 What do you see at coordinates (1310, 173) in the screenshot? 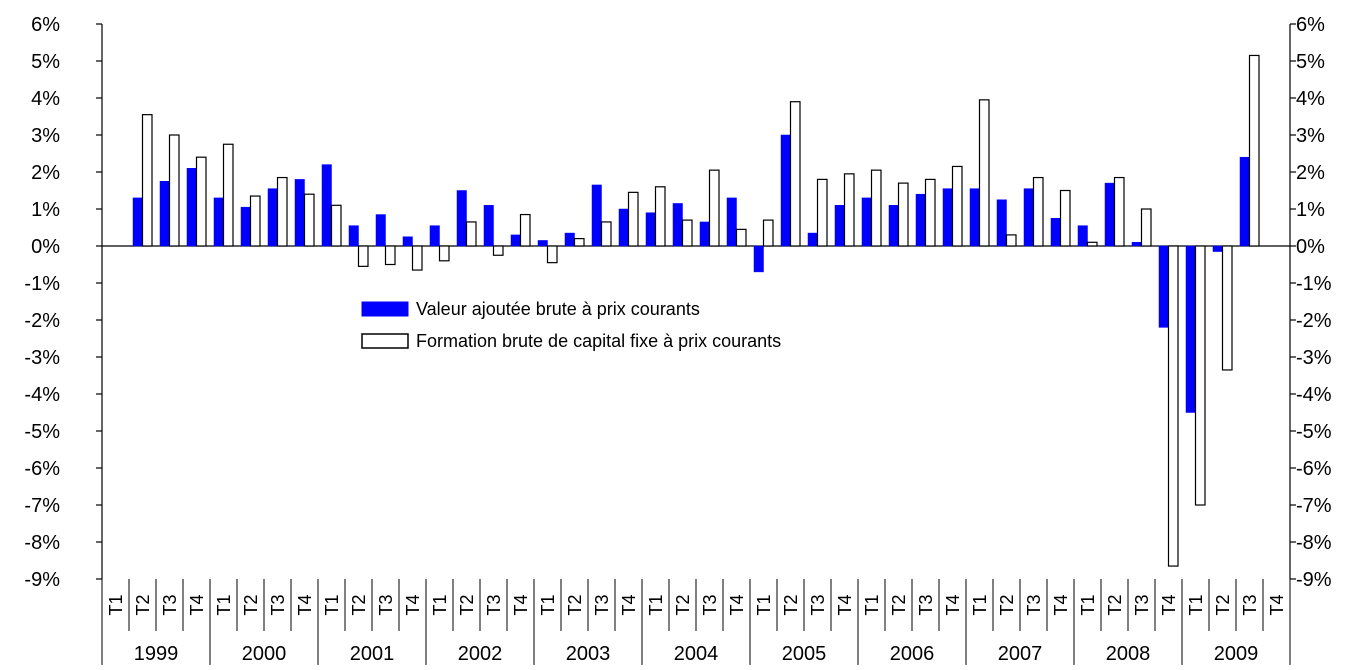
I see `y-tick-label-right: 2%` at bounding box center [1310, 173].